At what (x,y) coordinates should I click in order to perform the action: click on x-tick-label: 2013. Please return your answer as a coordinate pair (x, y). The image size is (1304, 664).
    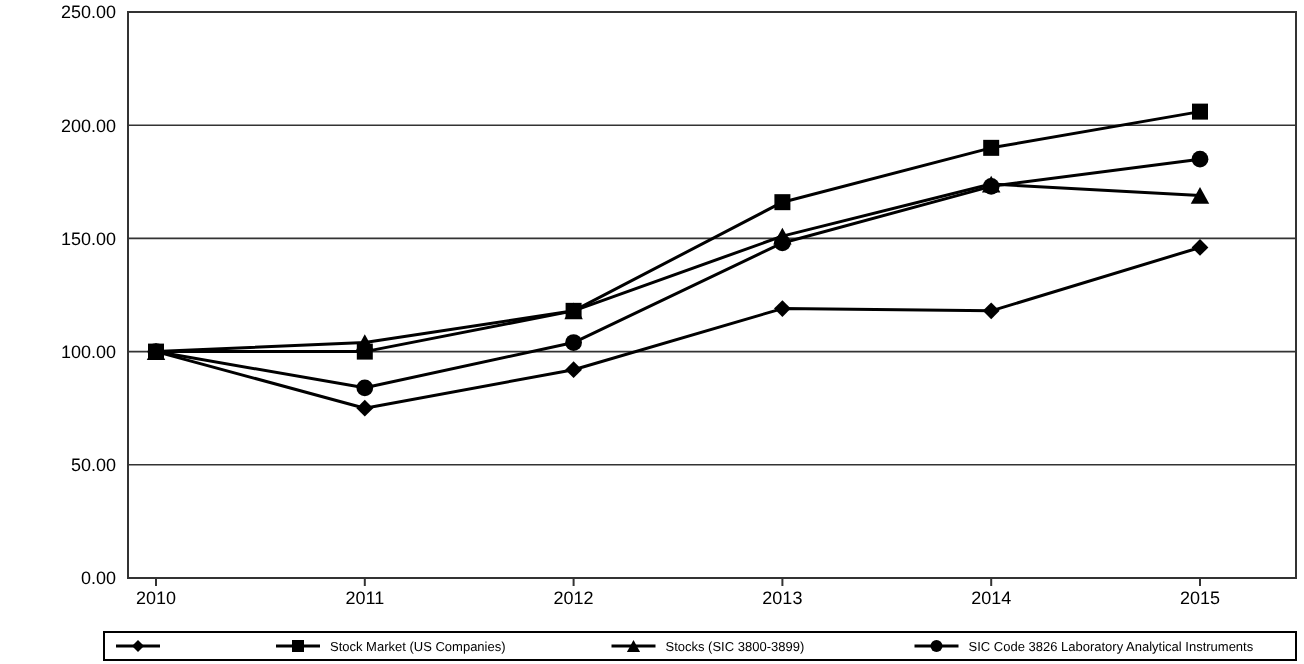
    Looking at the image, I should click on (782, 598).